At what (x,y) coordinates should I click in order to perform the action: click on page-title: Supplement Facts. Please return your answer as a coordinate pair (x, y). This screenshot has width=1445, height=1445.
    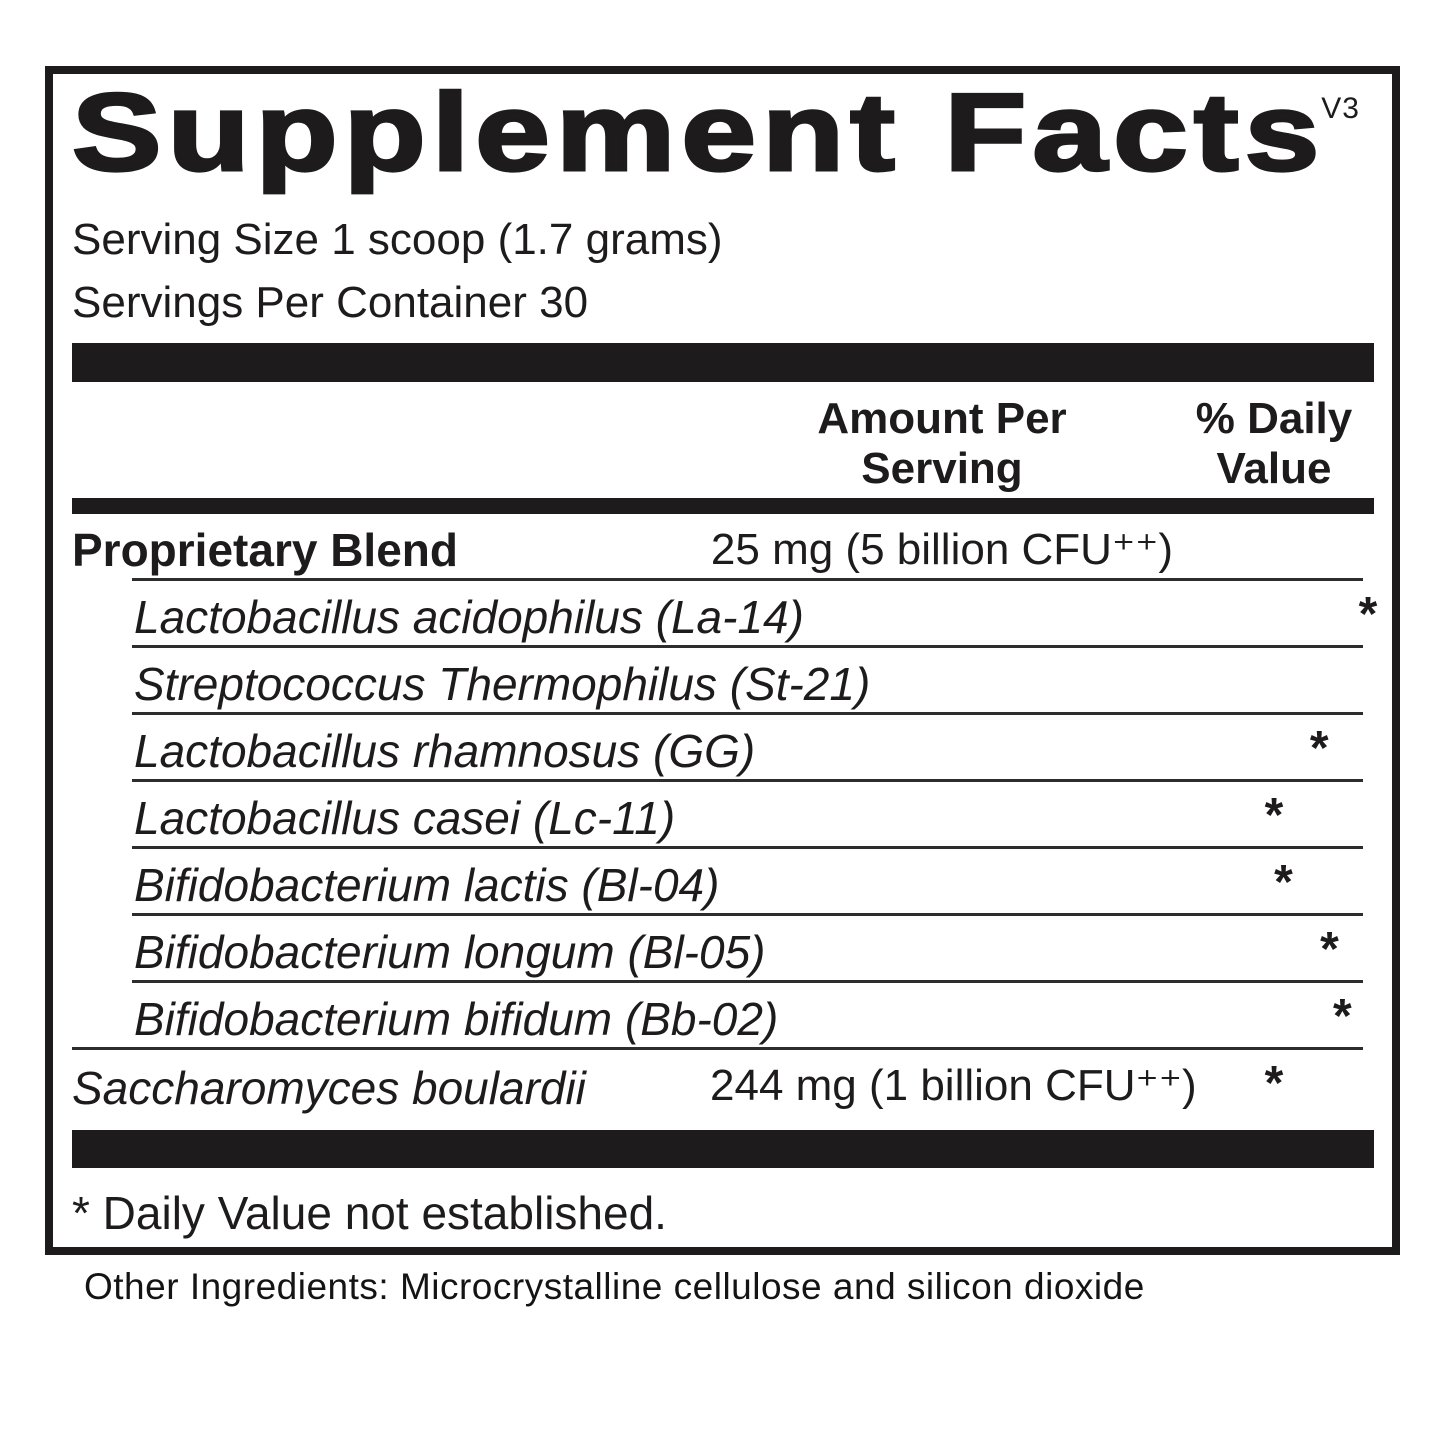
    Looking at the image, I should click on (698, 132).